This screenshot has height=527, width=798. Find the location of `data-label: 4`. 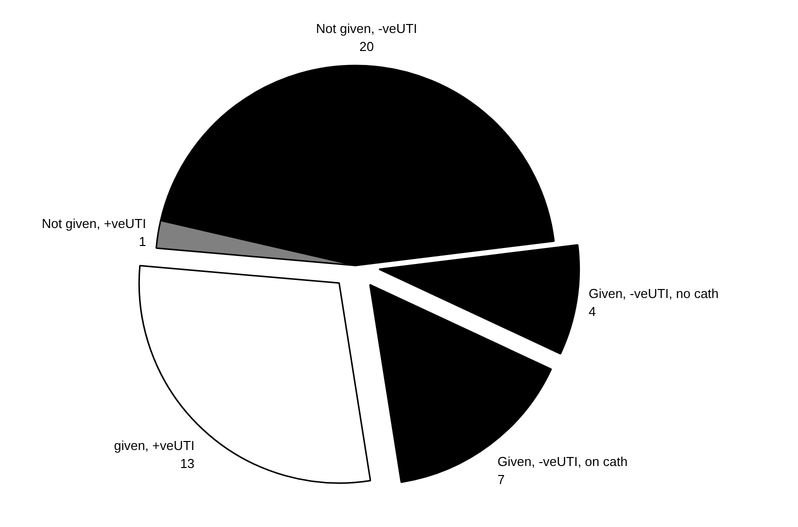

data-label: 4 is located at coordinates (592, 311).